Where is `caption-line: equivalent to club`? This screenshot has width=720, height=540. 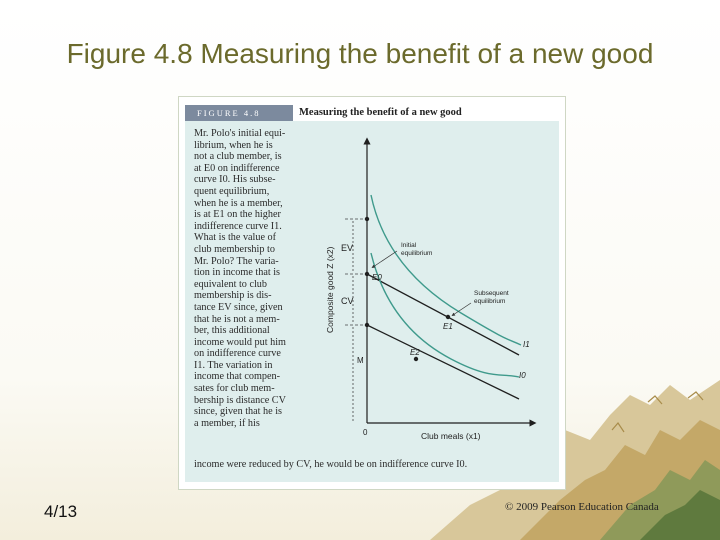 caption-line: equivalent to club is located at coordinates (230, 284).